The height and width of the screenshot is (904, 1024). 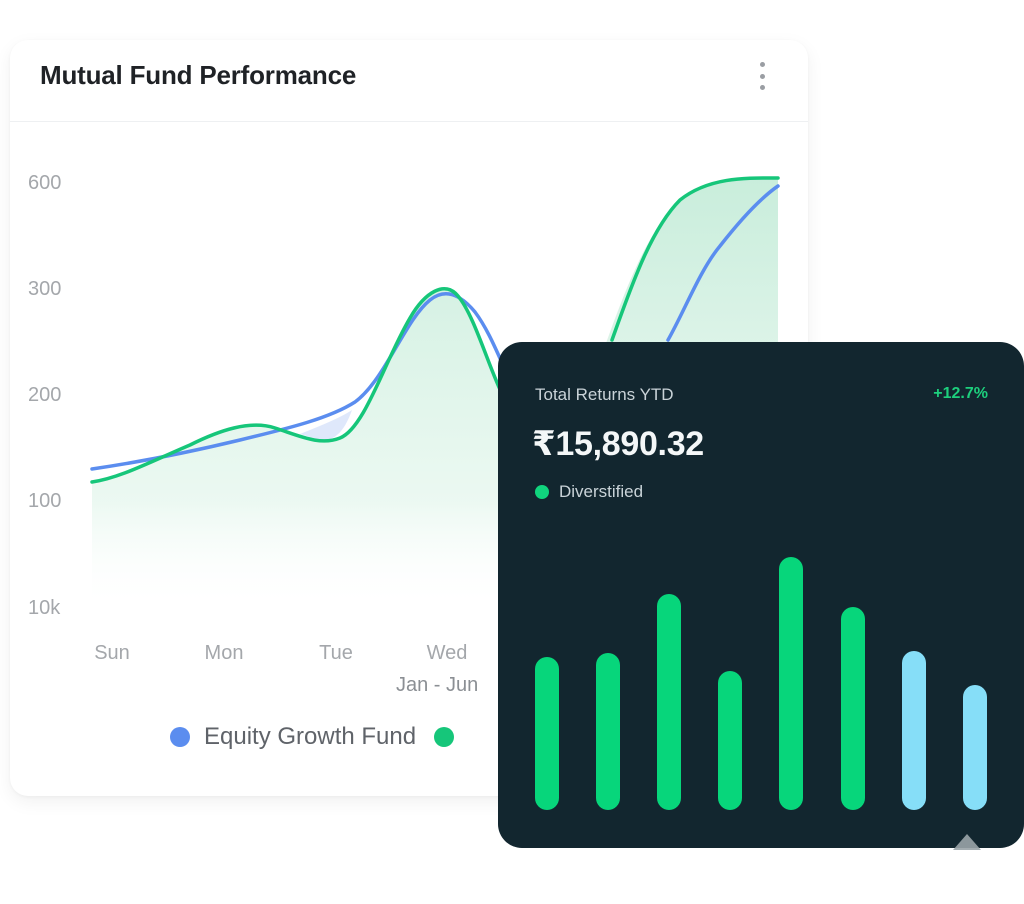 I want to click on x-tick-label: Mon, so click(x=224, y=653).